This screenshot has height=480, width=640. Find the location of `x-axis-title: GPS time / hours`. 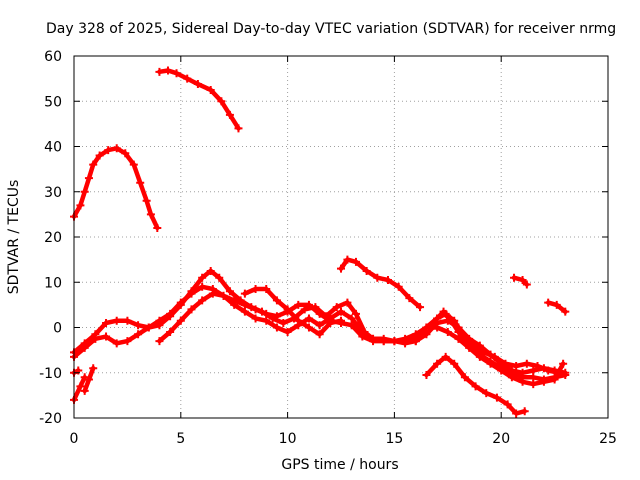

x-axis-title: GPS time / hours is located at coordinates (339, 465).